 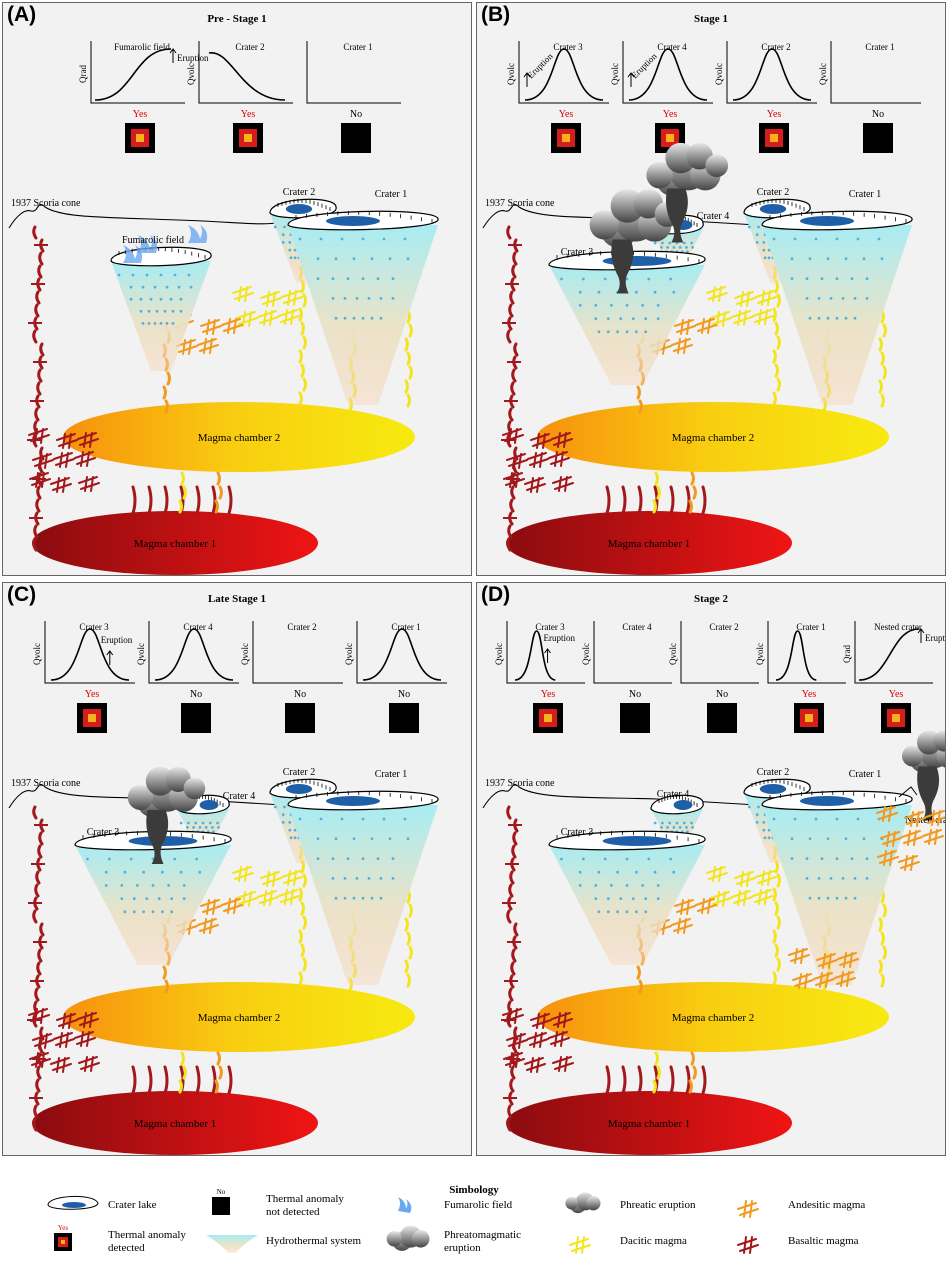 What do you see at coordinates (110, 657) in the screenshot?
I see `eruption-arrow` at bounding box center [110, 657].